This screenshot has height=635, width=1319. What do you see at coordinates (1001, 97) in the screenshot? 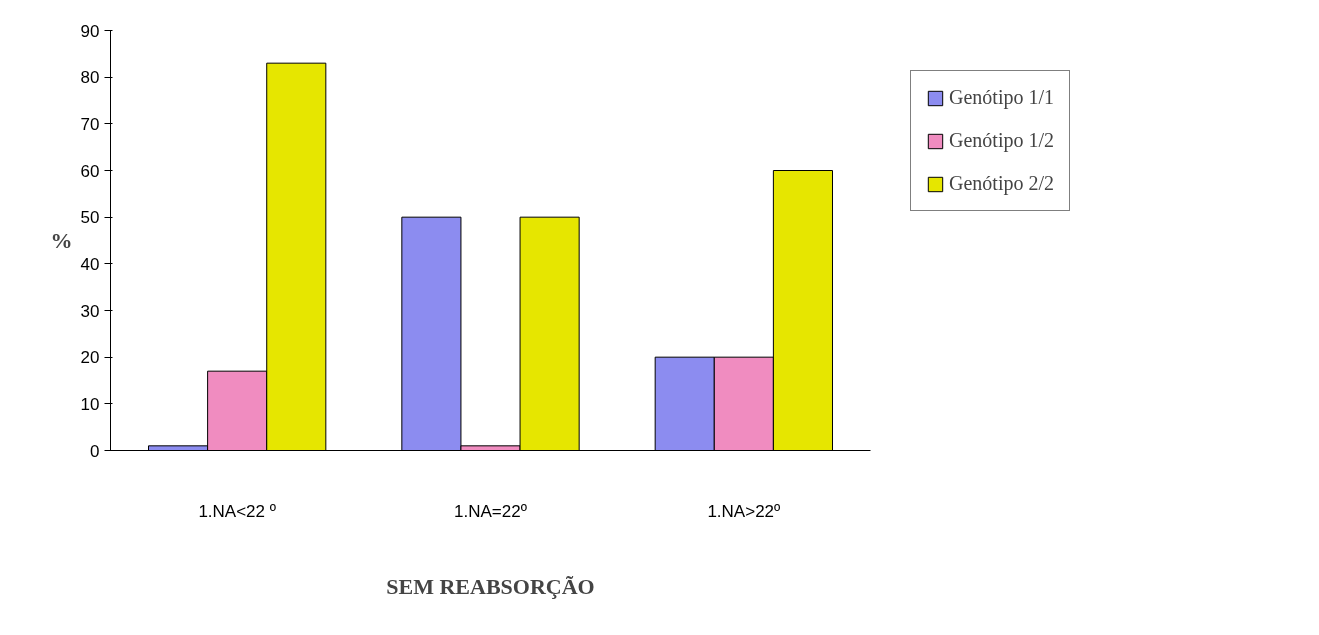
I see `legend-label: Genótipo 1/1` at bounding box center [1001, 97].